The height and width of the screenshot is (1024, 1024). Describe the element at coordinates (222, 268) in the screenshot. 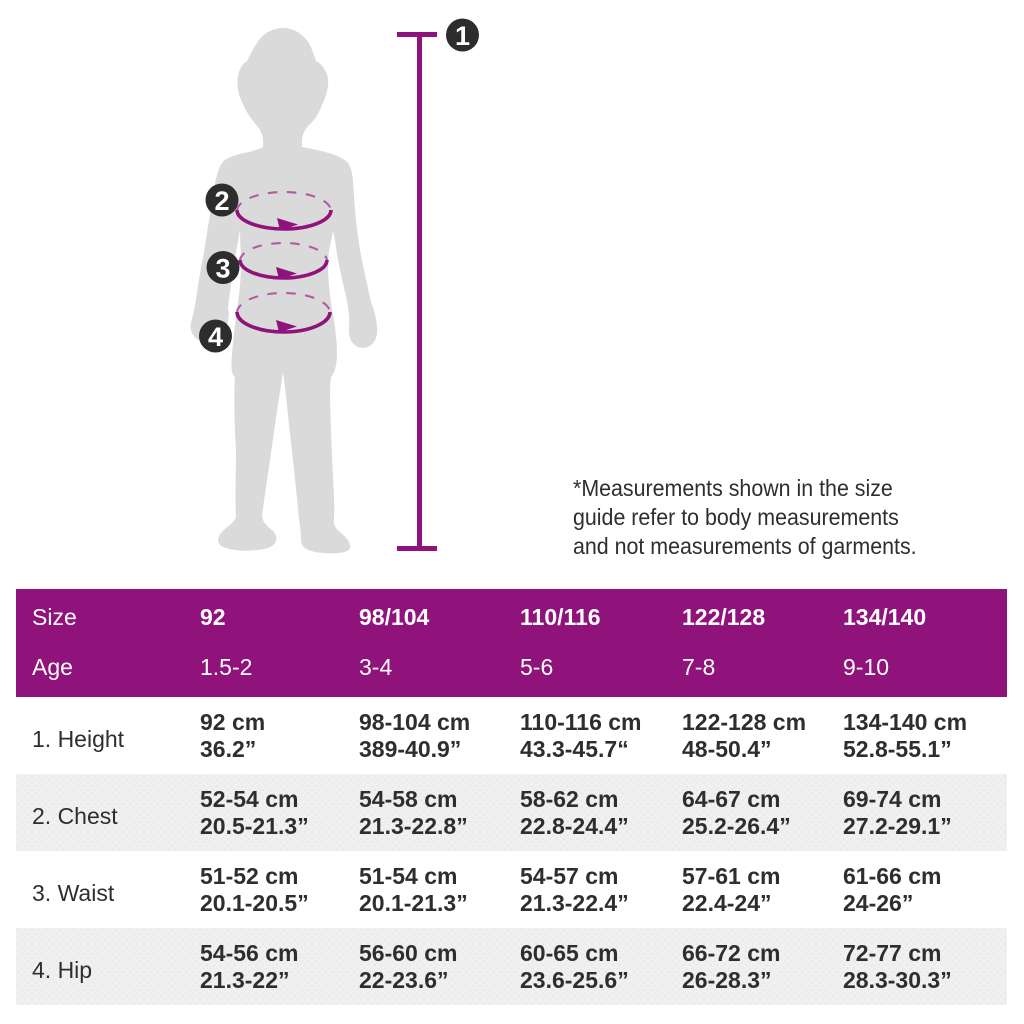

I see `svg-text: 3` at that location.